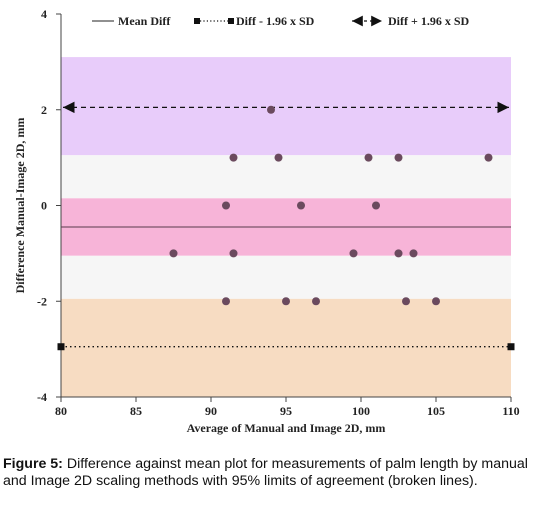  What do you see at coordinates (136, 411) in the screenshot?
I see `x-tick-label: 85` at bounding box center [136, 411].